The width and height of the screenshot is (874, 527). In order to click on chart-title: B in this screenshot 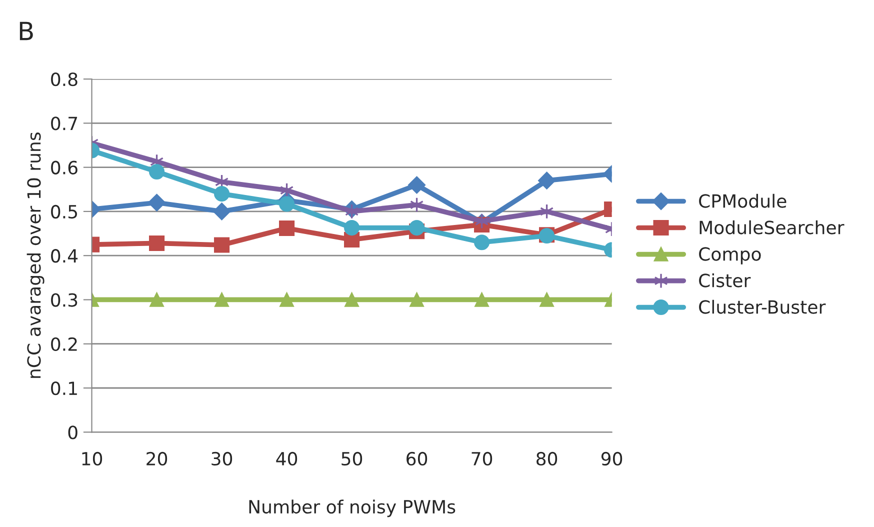, I will do `click(26, 31)`.